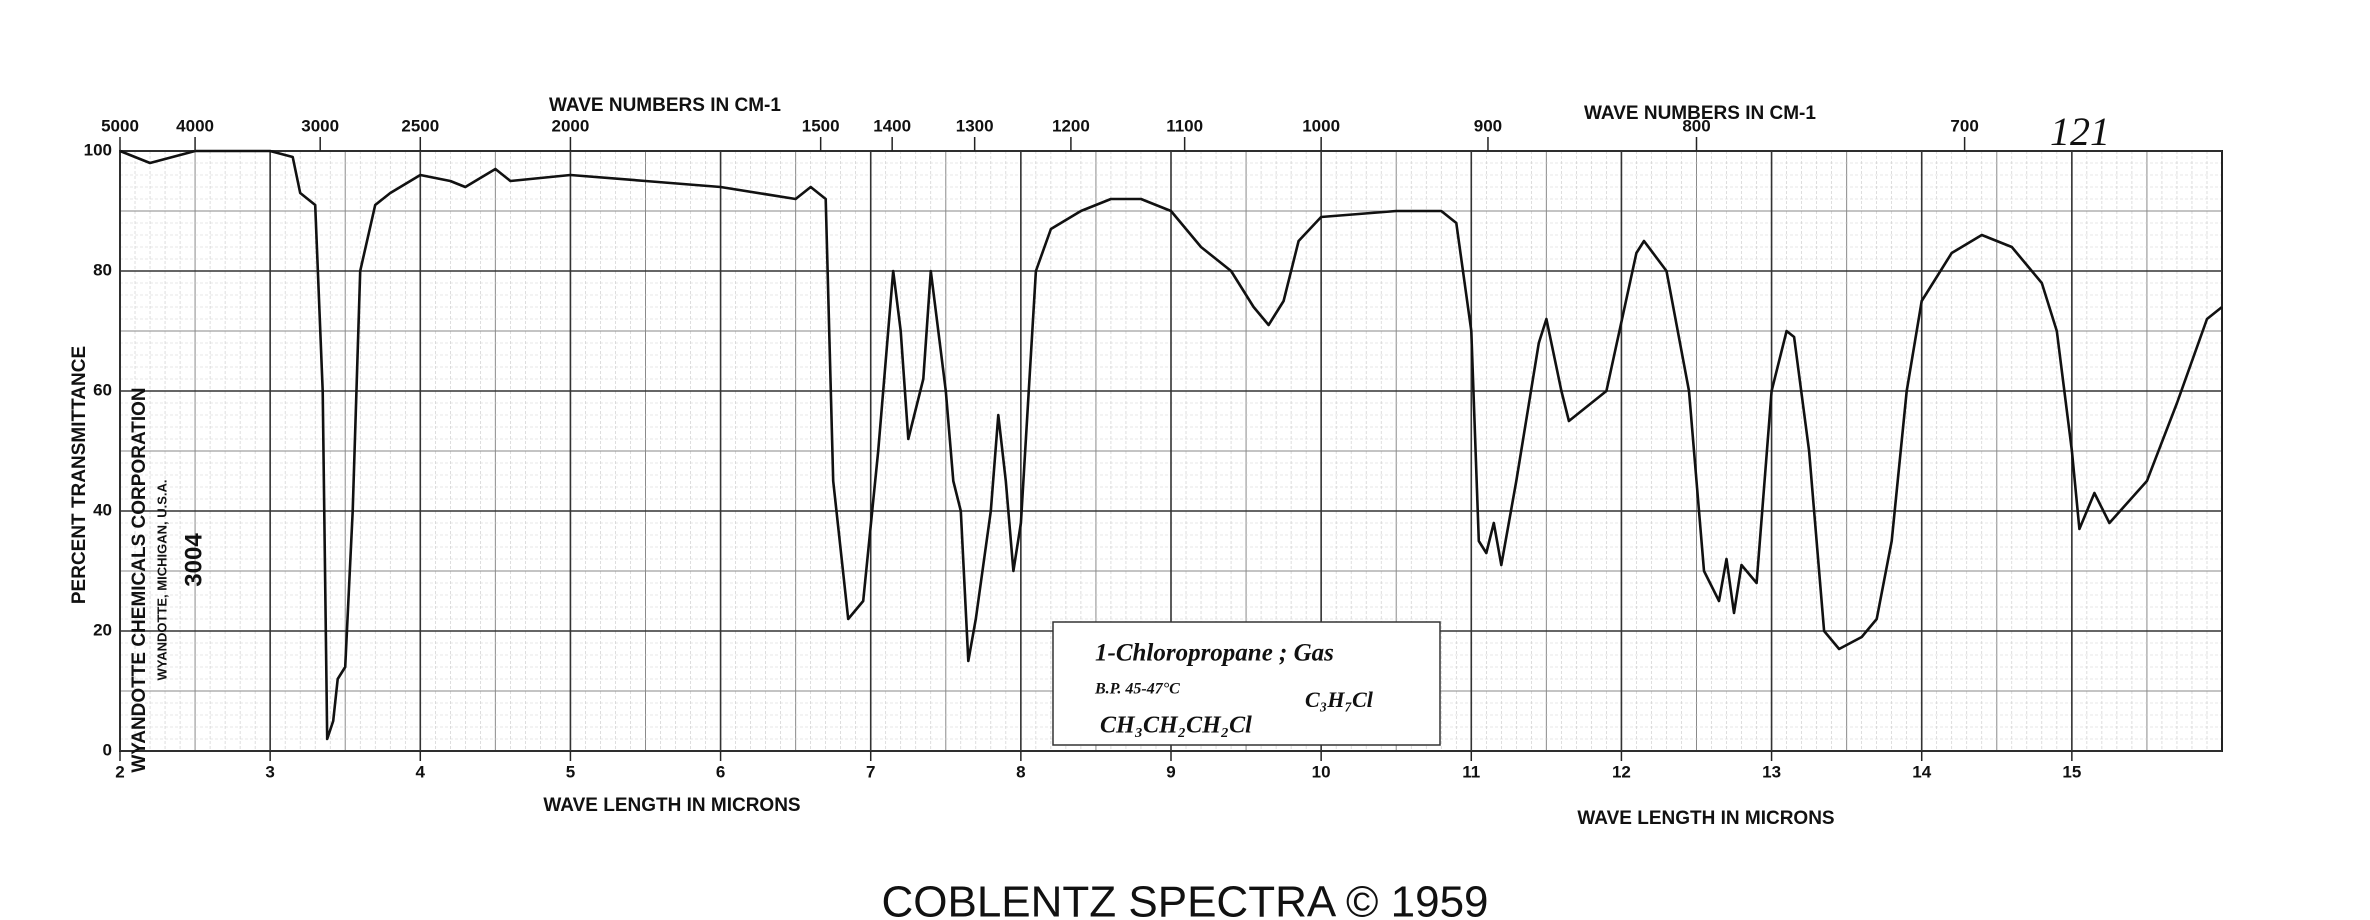 This screenshot has width=2370, height=920. What do you see at coordinates (1321, 125) in the screenshot?
I see `x2-tick-label: 1000` at bounding box center [1321, 125].